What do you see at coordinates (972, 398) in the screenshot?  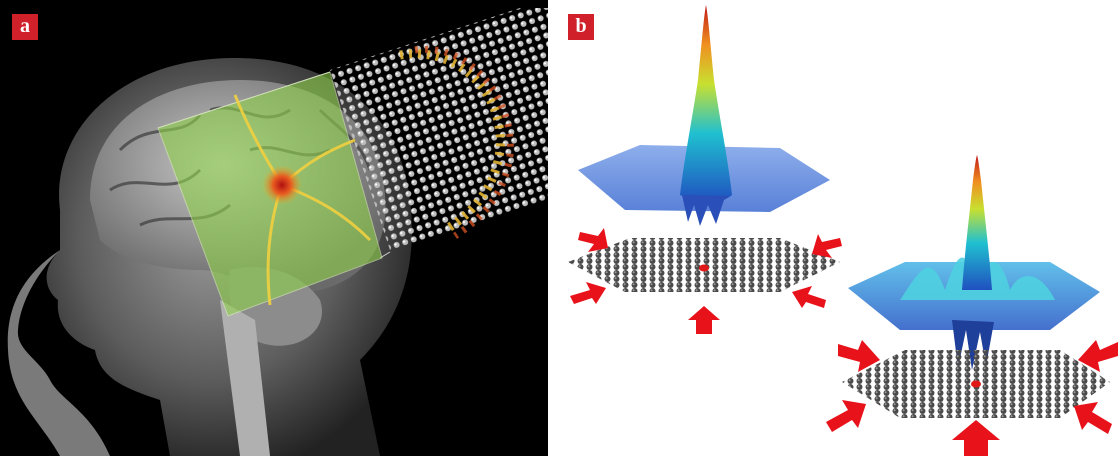 I see `arrows-bottom` at bounding box center [972, 398].